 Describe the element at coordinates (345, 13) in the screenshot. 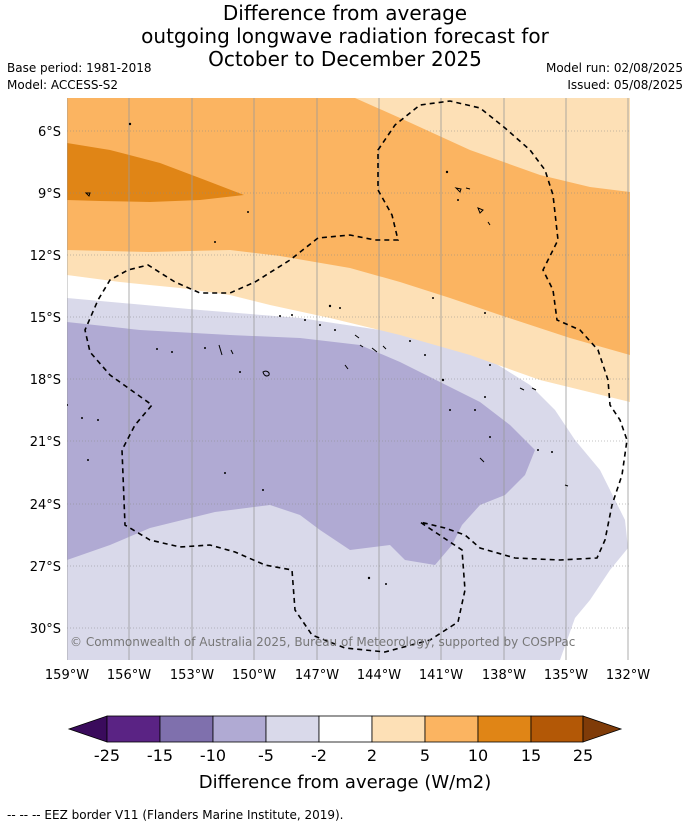

I see `title-line-1: Difference from average` at that location.